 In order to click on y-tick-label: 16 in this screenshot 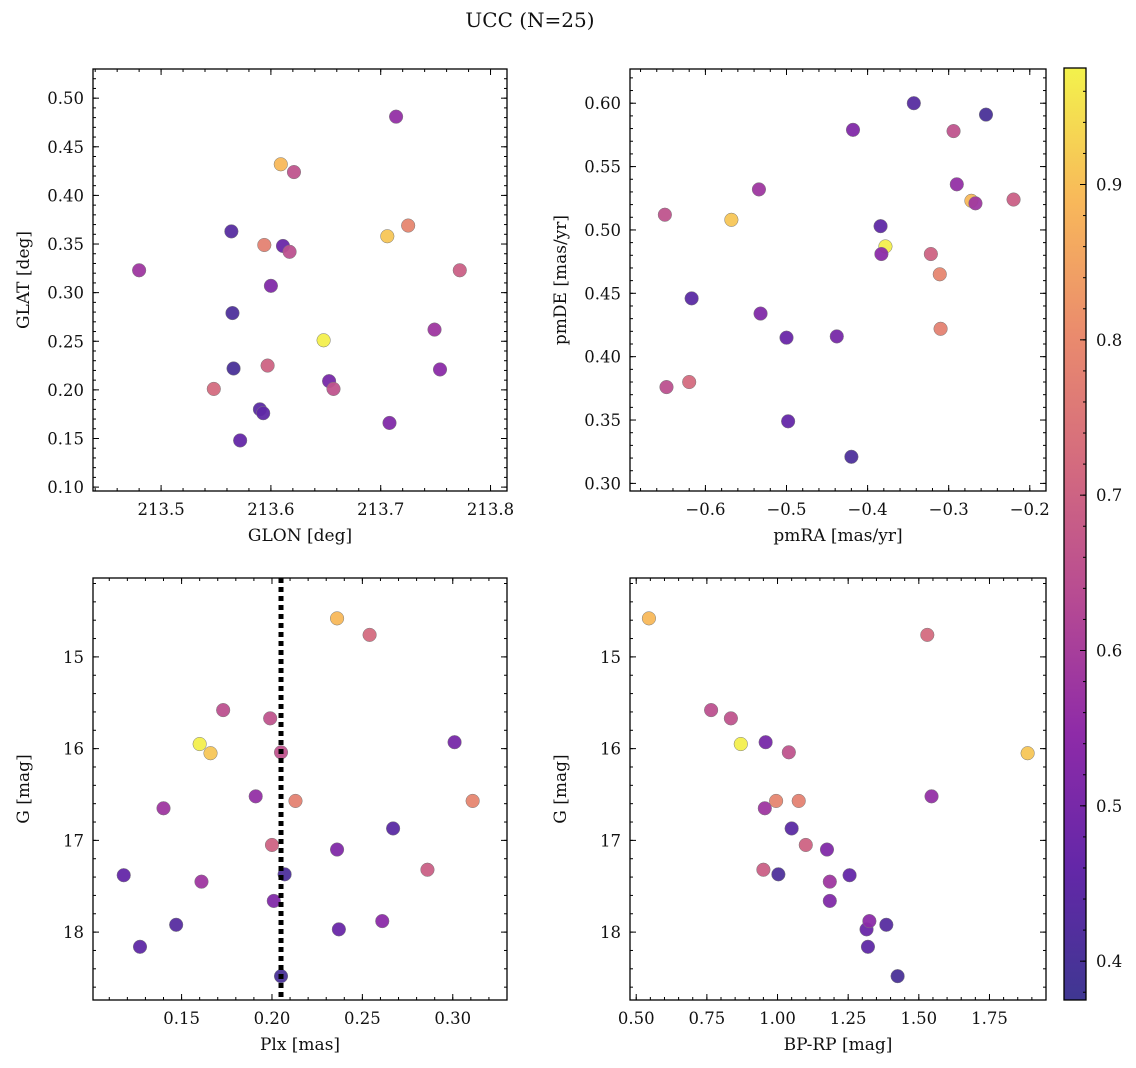, I will do `click(73, 749)`.